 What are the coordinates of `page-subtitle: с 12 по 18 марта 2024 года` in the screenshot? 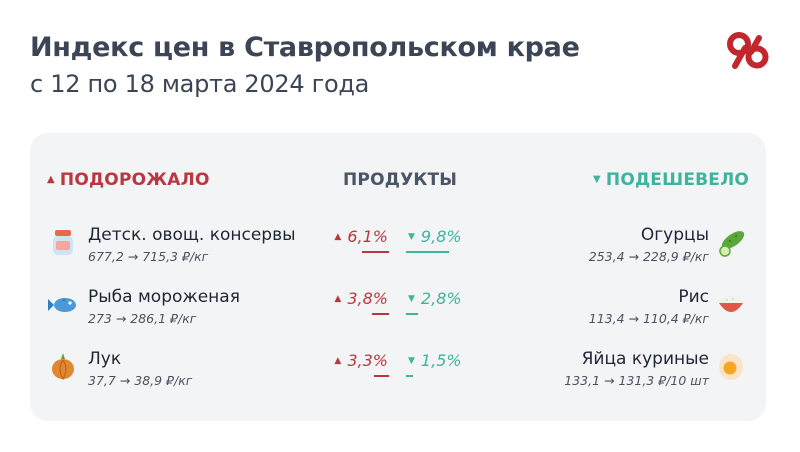 It's located at (200, 84).